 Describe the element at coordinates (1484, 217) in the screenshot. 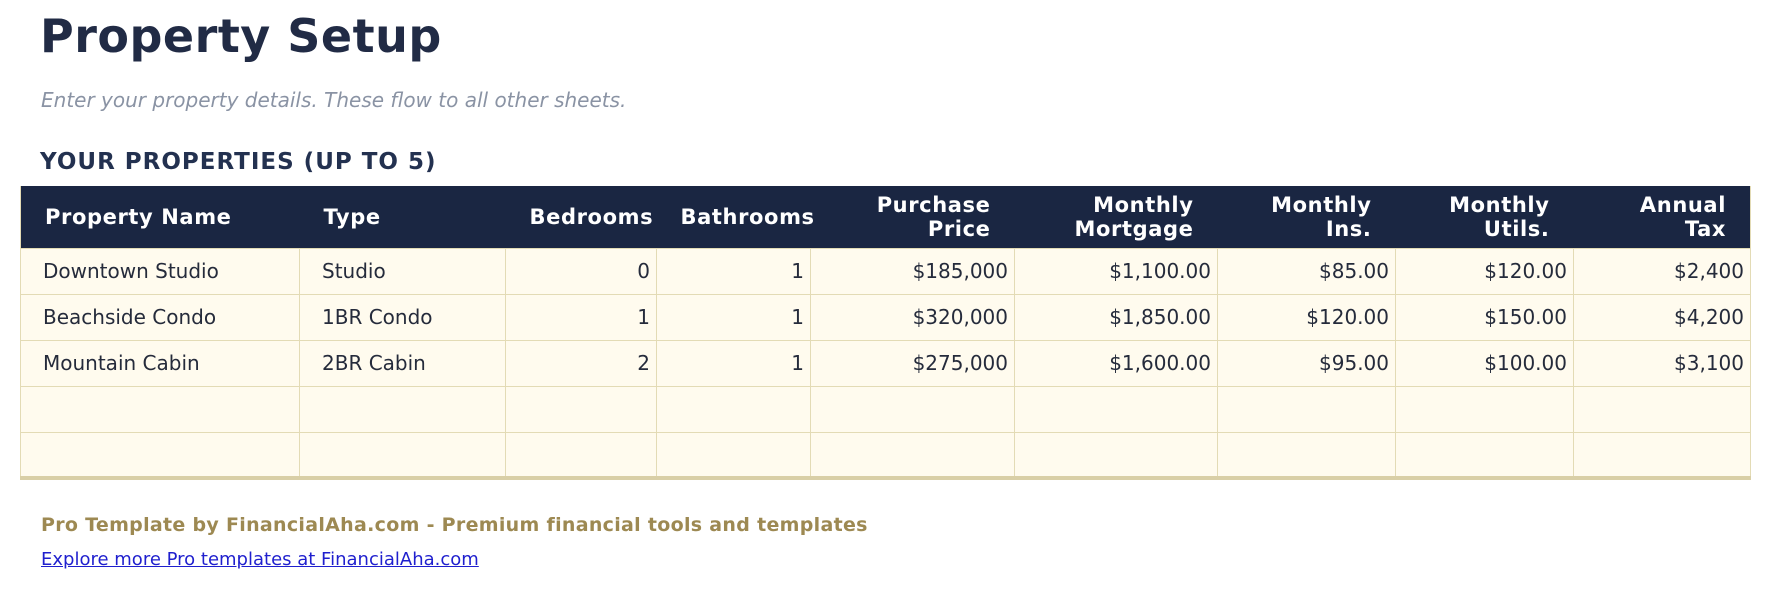

I see `column-header-monthly-utils: Monthly Utils.` at that location.